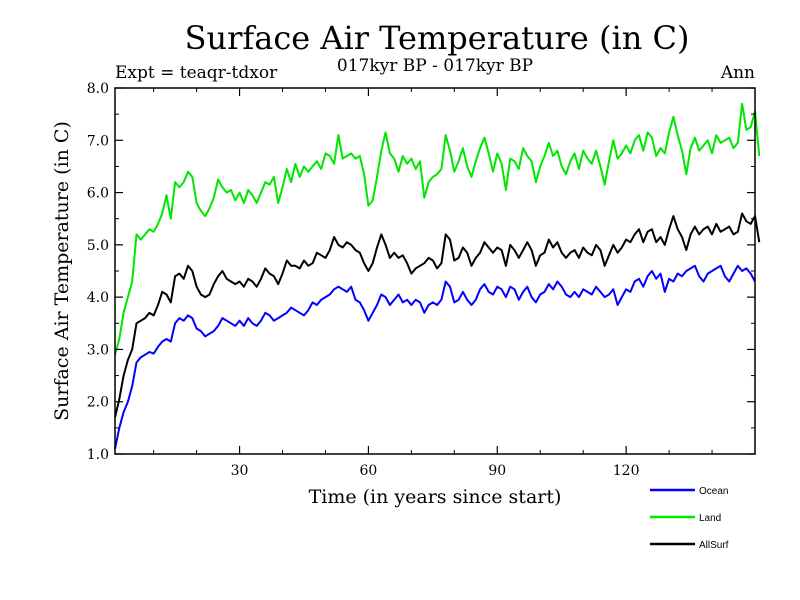  I want to click on y-tick-label: 4.0, so click(98, 298).